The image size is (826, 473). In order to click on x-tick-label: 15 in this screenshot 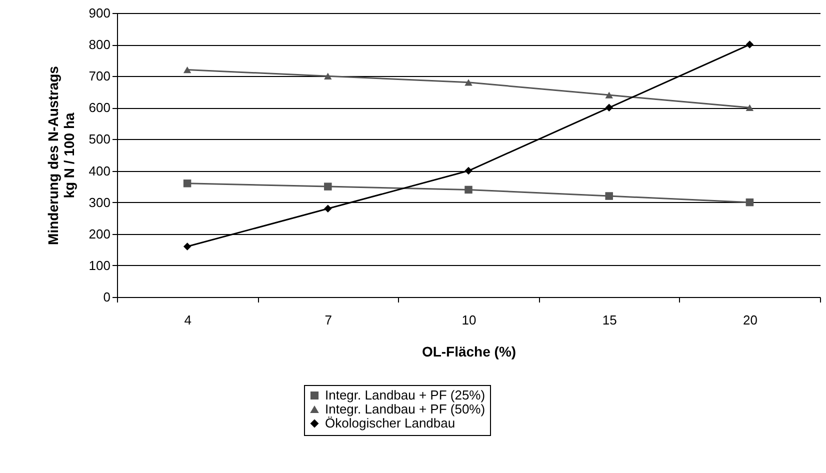, I will do `click(609, 320)`.